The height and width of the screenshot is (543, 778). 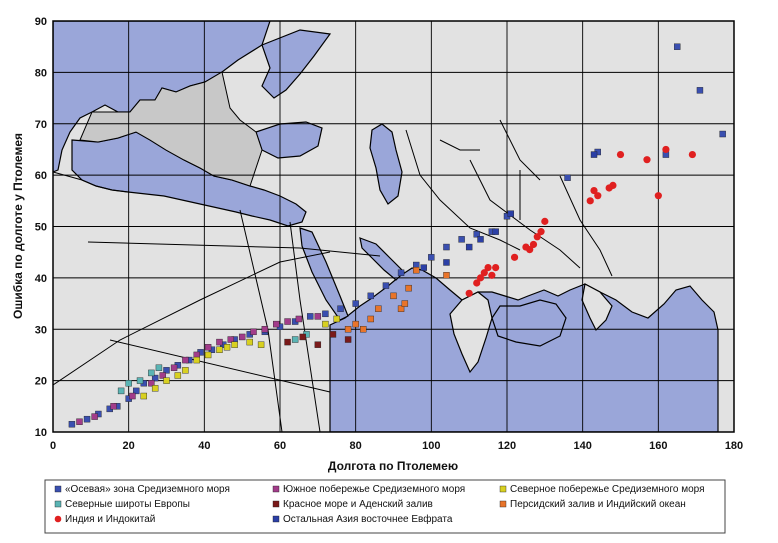 What do you see at coordinates (41, 22) in the screenshot?
I see `y-tick-label: 90` at bounding box center [41, 22].